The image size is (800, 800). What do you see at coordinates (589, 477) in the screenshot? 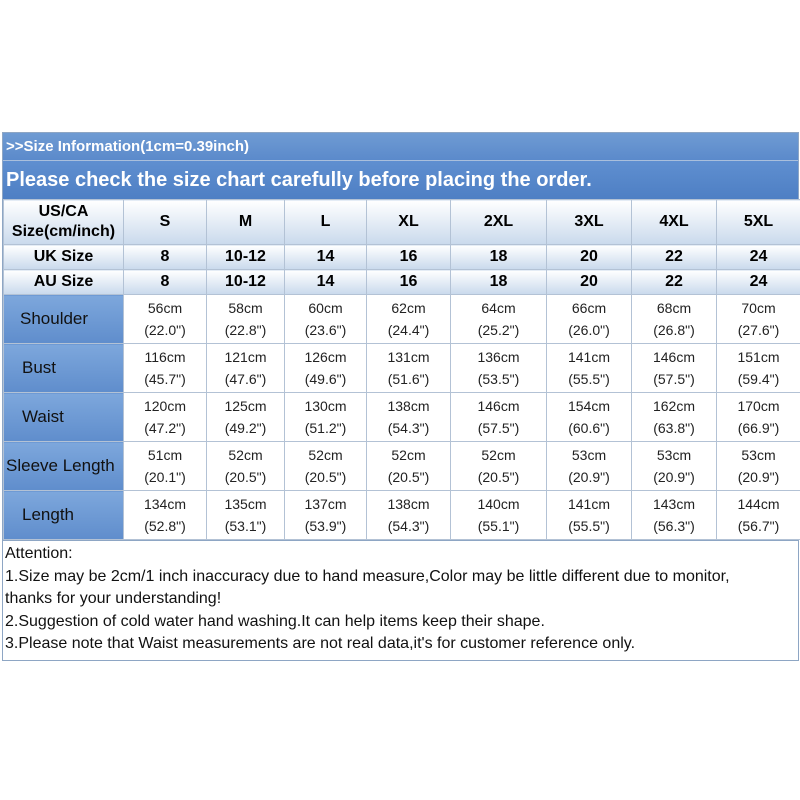
I see `measurement-inch: (20.9")` at bounding box center [589, 477].